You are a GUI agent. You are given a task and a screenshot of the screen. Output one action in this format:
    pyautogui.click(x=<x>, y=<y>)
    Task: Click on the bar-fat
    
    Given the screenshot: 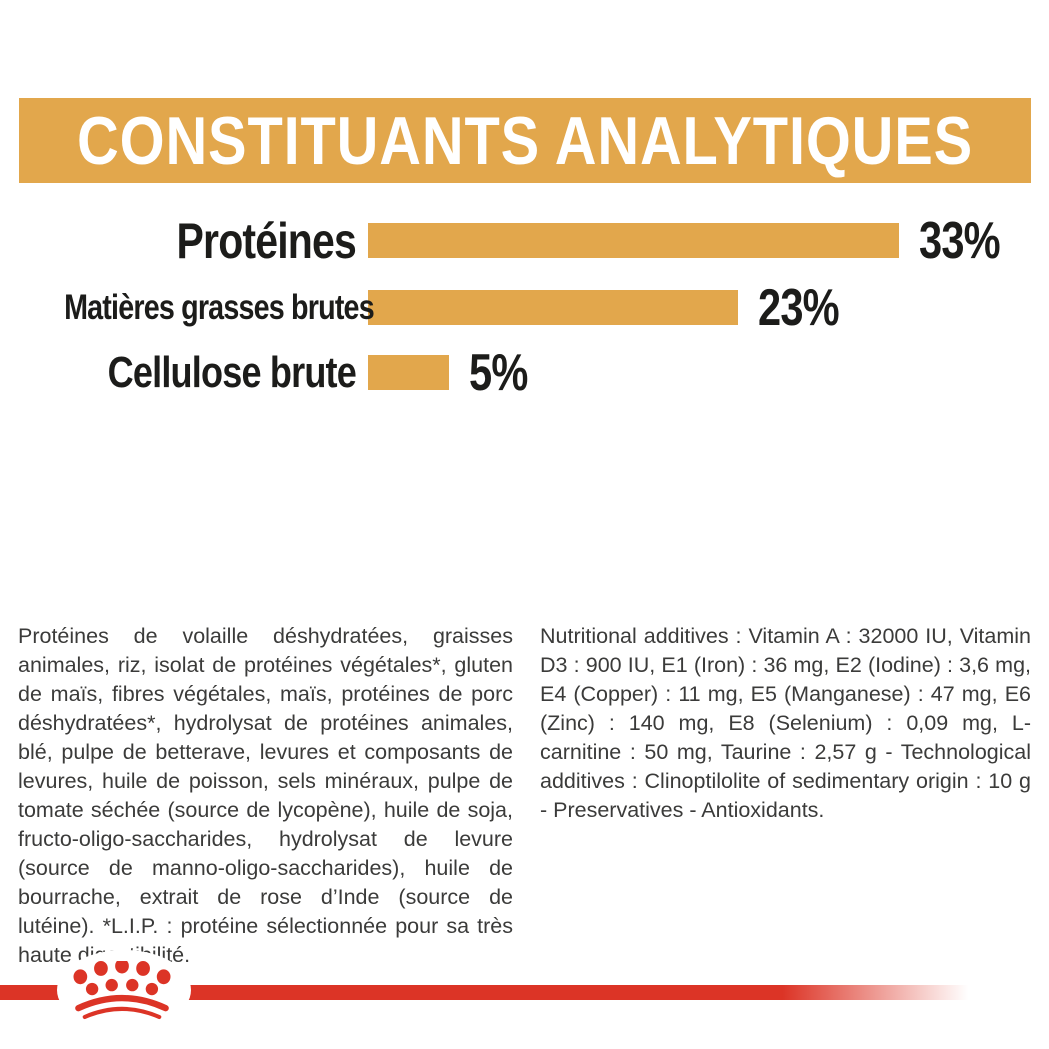 What is the action you would take?
    pyautogui.click(x=553, y=307)
    